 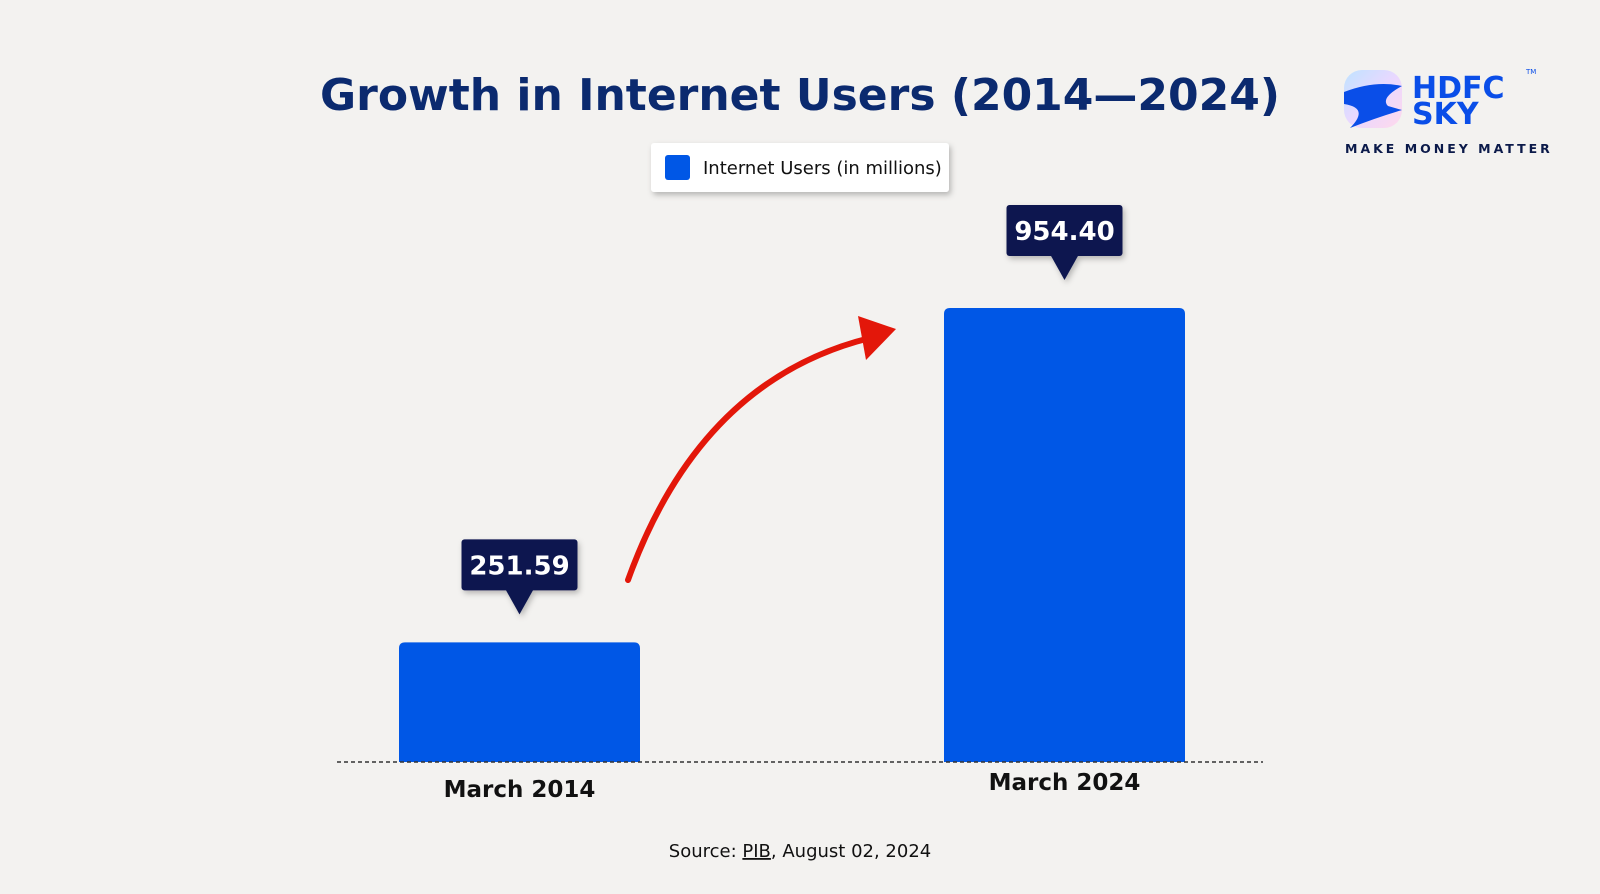 I want to click on chart-title: Growth in Internet Users (2014—2024), so click(x=800, y=95).